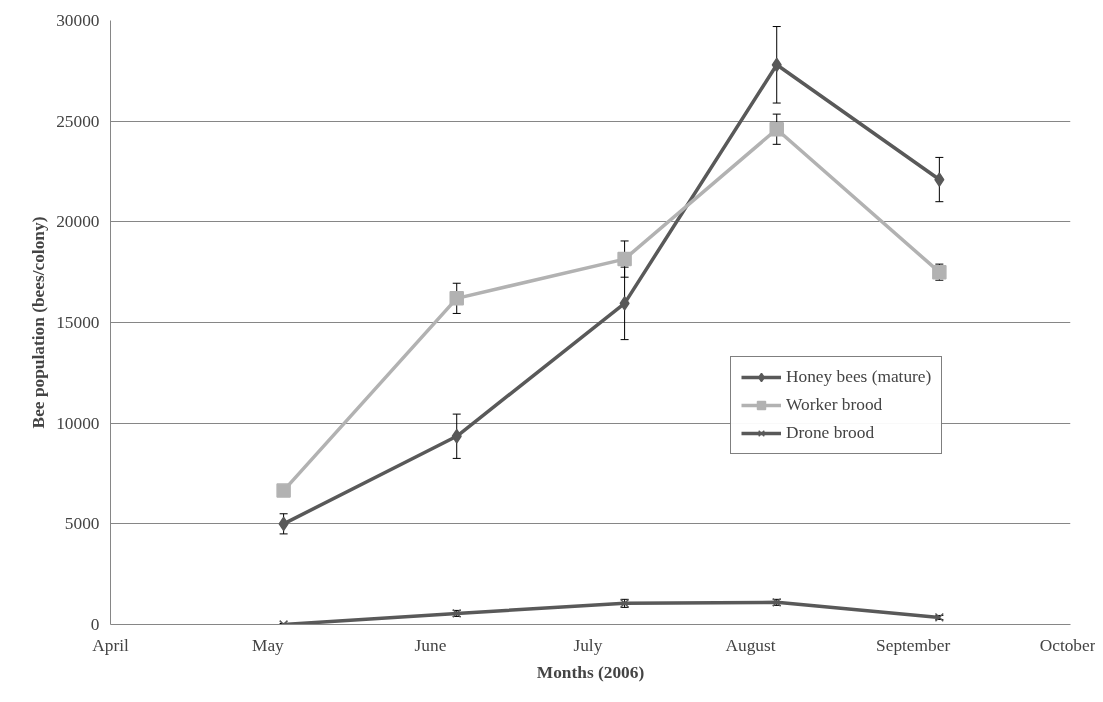  I want to click on y-tick-label: 10000, so click(78, 423).